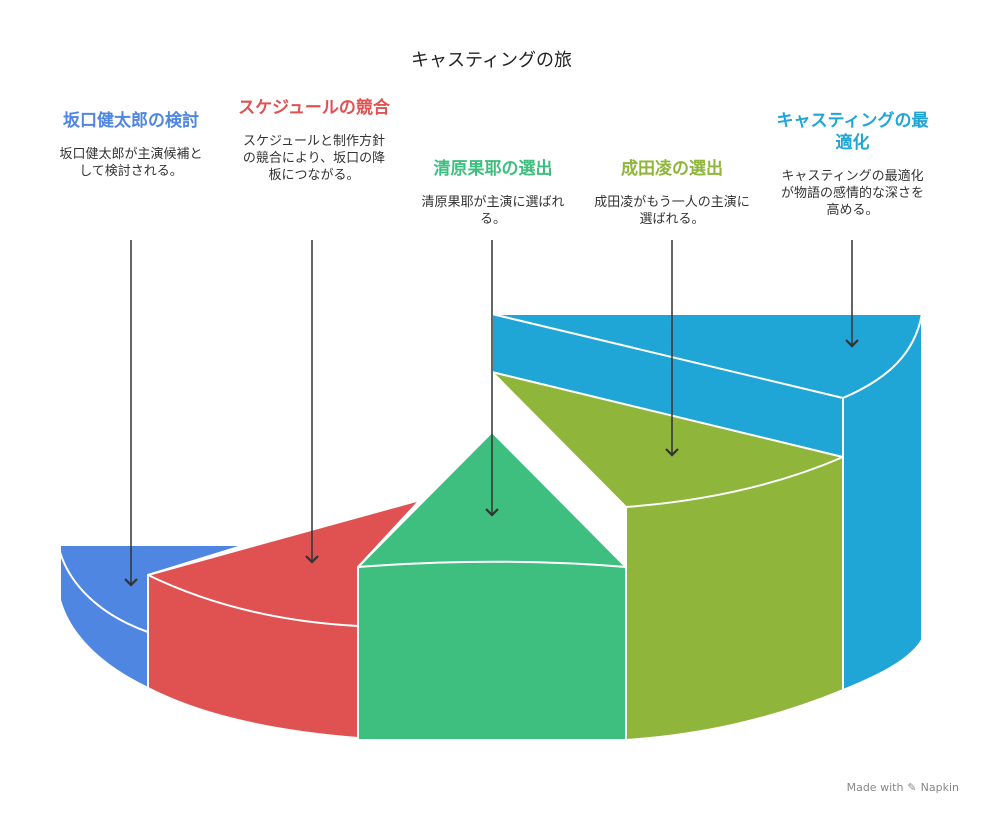 Image resolution: width=983 pixels, height=814 pixels. What do you see at coordinates (852, 132) in the screenshot?
I see `stage-5-title: キャスティングの最適化` at bounding box center [852, 132].